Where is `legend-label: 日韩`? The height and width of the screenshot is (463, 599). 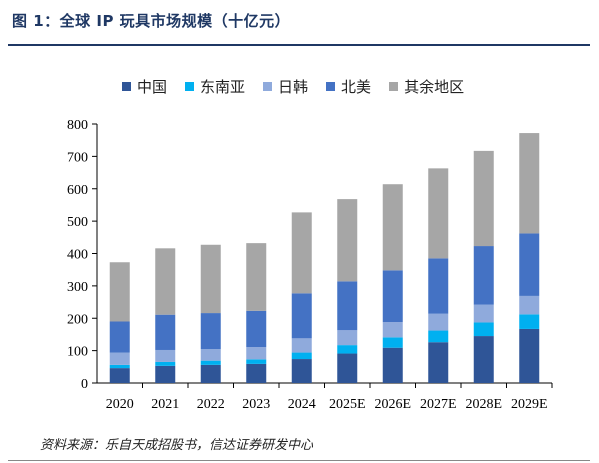
legend-label: 日韩 is located at coordinates (293, 87).